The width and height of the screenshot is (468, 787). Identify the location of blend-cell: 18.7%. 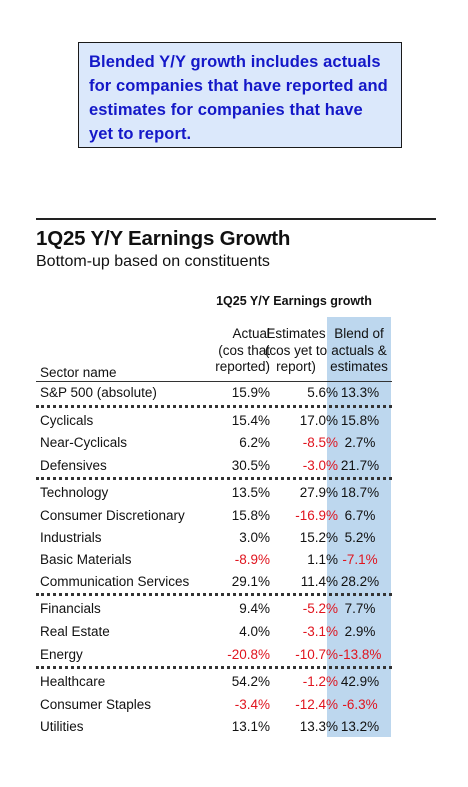
(360, 492).